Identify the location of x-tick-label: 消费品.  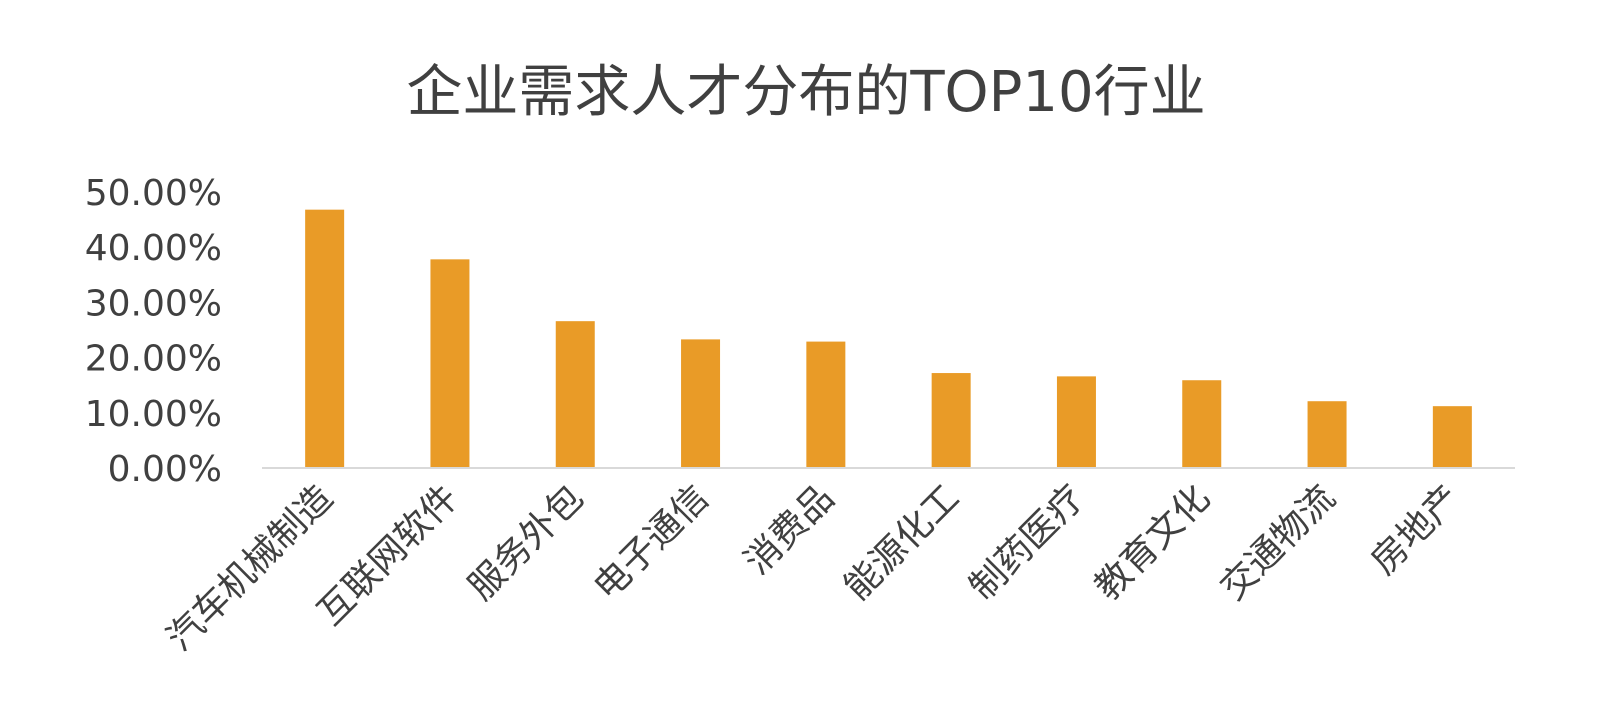
(789, 529).